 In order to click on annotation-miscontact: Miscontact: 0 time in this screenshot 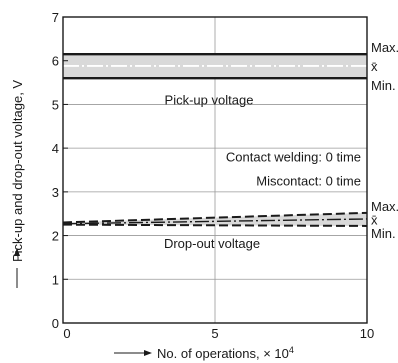, I will do `click(308, 180)`.